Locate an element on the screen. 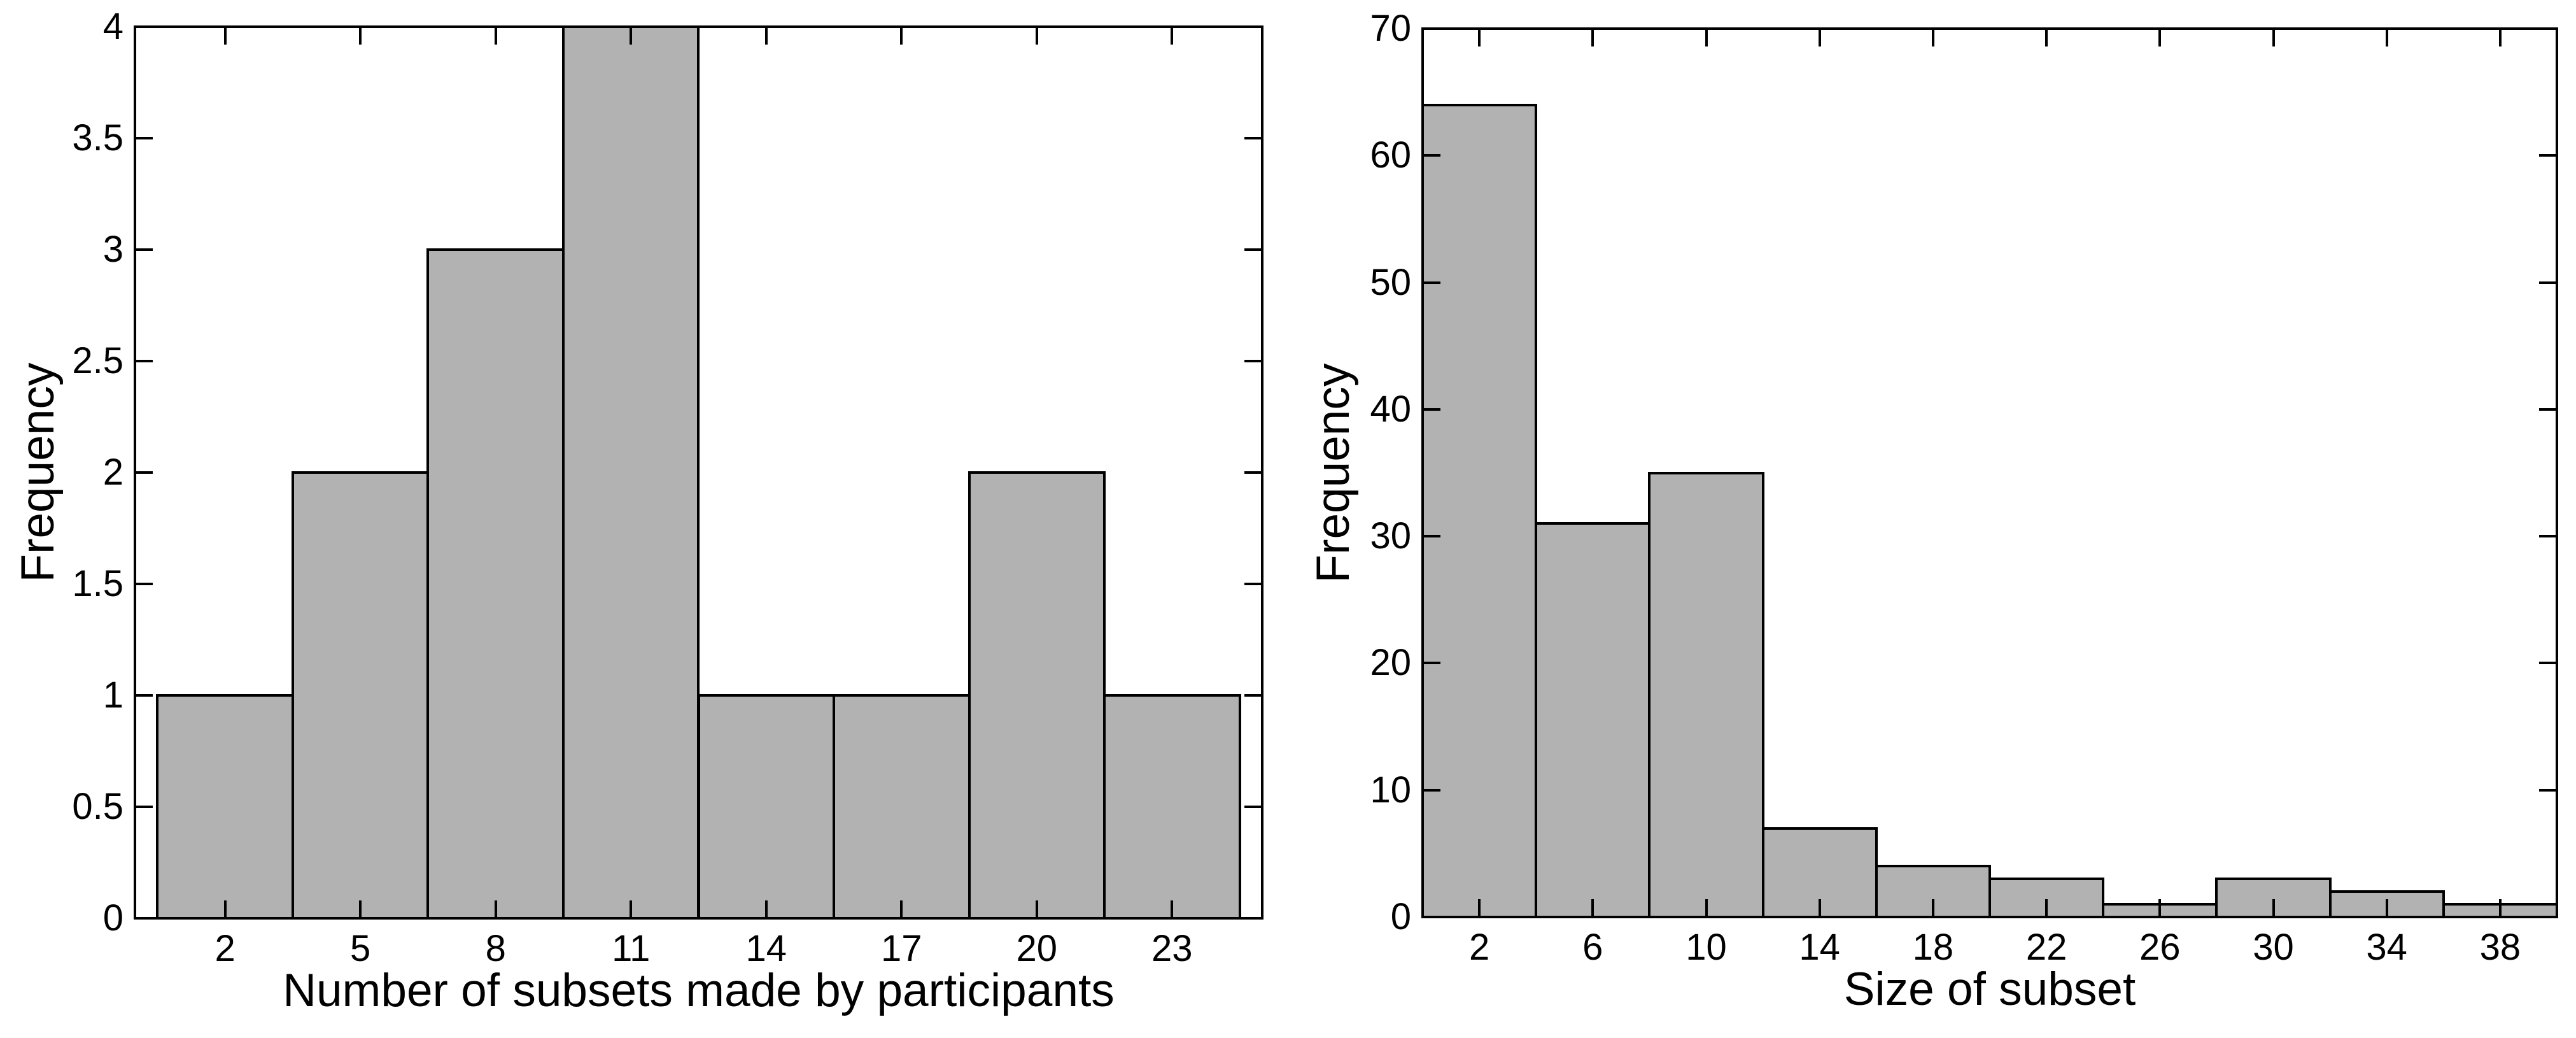 The width and height of the screenshot is (2576, 1038). y-tick-label: 4 is located at coordinates (113, 26).